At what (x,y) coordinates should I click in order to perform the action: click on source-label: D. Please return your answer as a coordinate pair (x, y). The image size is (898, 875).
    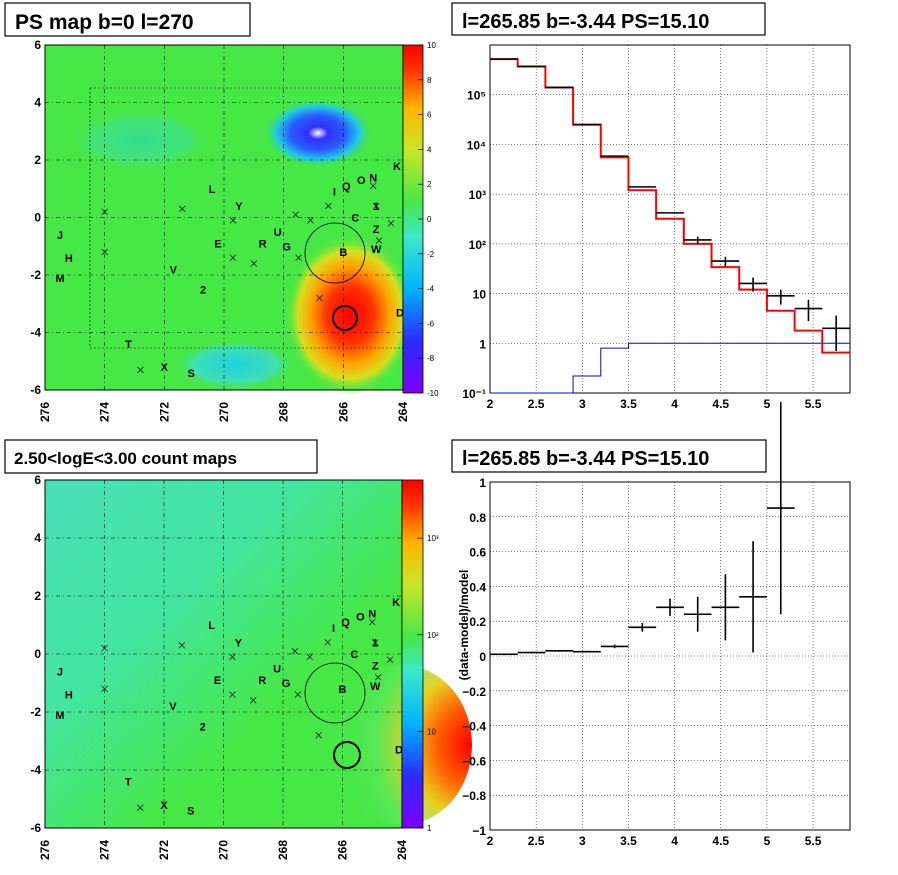
    Looking at the image, I should click on (399, 751).